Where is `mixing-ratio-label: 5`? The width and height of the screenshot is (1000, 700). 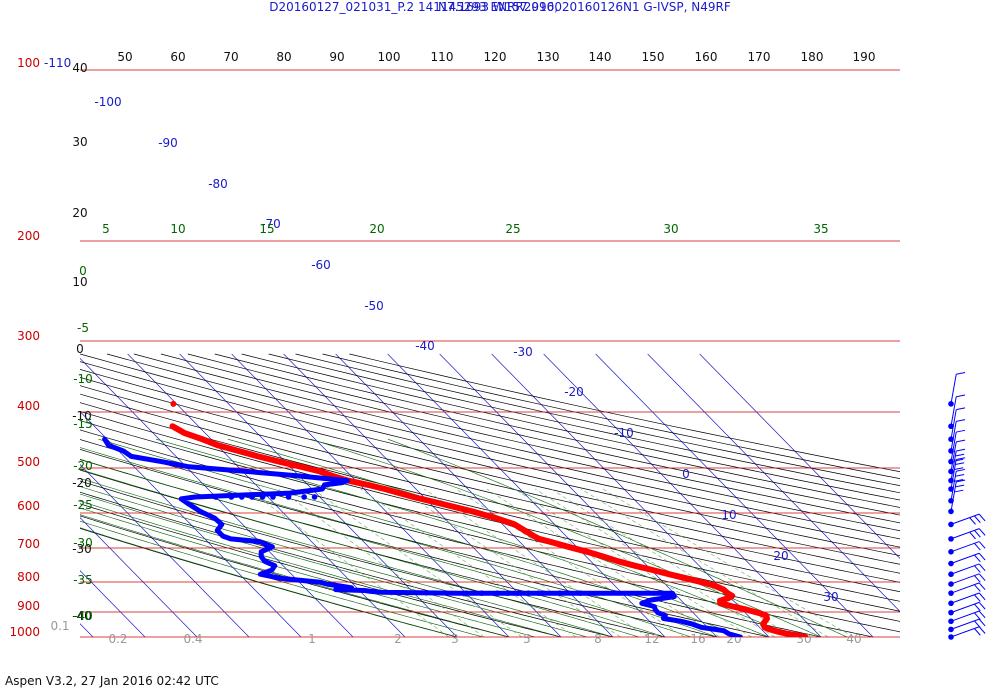 mixing-ratio-label: 5 is located at coordinates (527, 639).